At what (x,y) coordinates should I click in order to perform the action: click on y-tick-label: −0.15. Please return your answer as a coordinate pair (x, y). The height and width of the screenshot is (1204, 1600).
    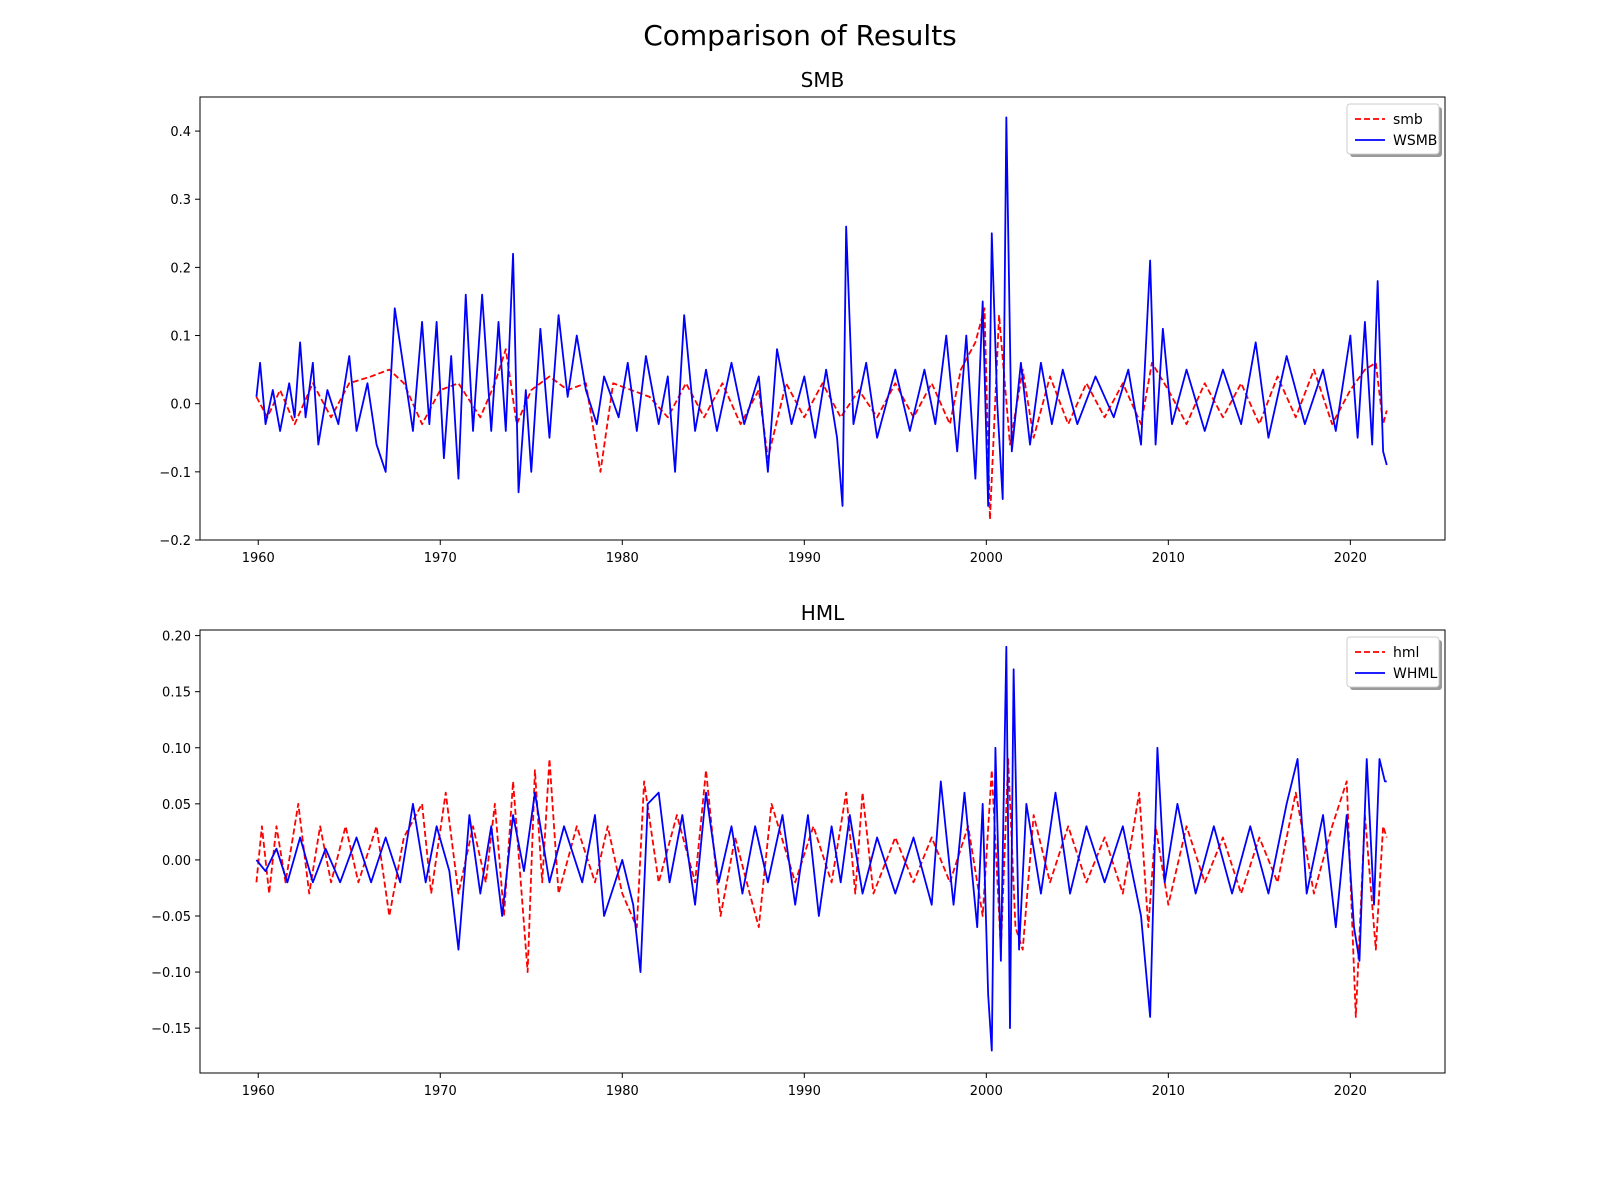
    Looking at the image, I should click on (171, 1029).